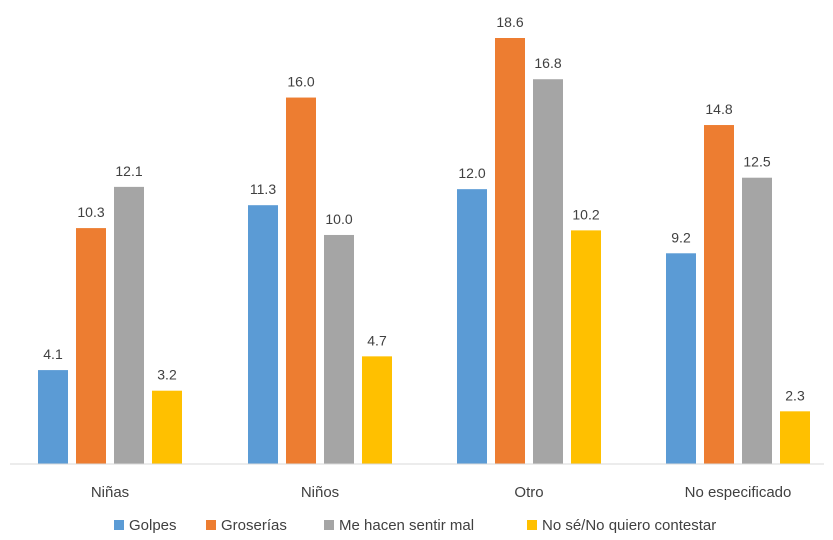 The height and width of the screenshot is (540, 833). I want to click on value-label-1-2: 10.0, so click(338, 219).